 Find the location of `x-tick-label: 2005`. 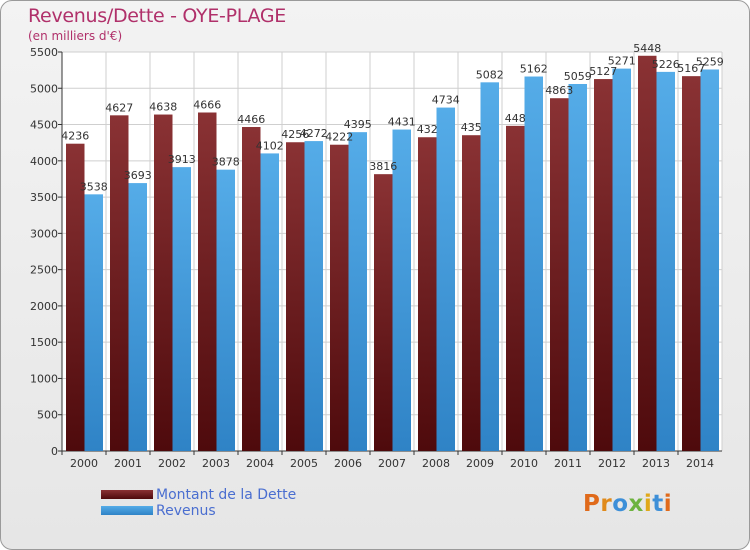

x-tick-label: 2005 is located at coordinates (304, 463).